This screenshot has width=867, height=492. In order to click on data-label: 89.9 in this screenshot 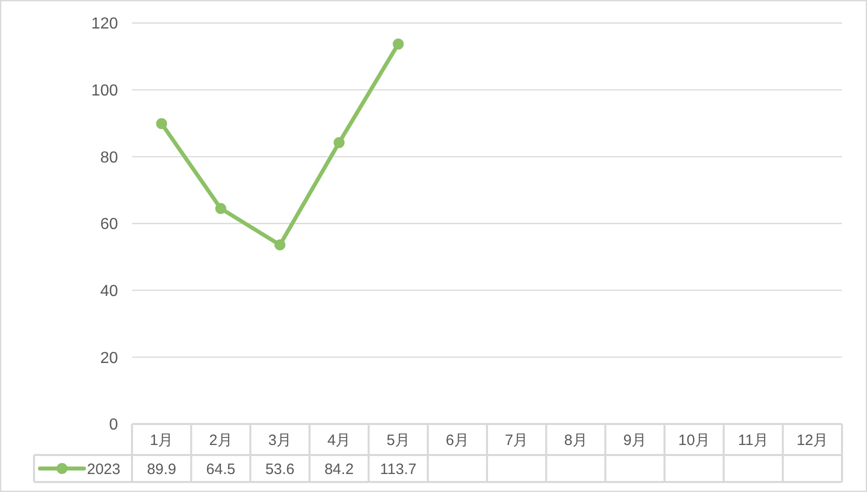, I will do `click(161, 469)`.